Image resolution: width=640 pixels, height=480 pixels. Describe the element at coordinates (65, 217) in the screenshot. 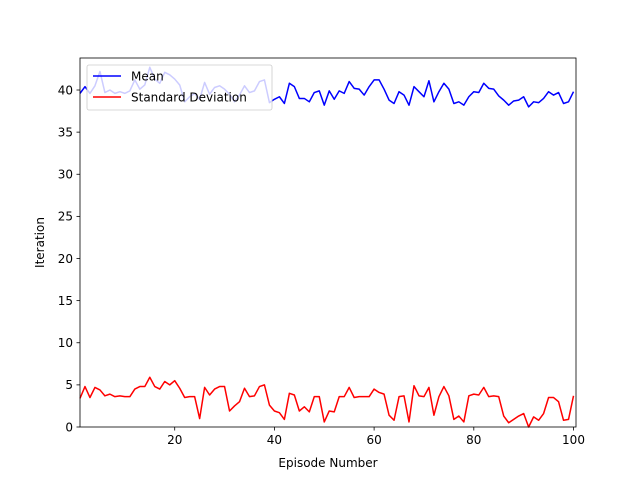

I see `y-tick-label: 25` at that location.